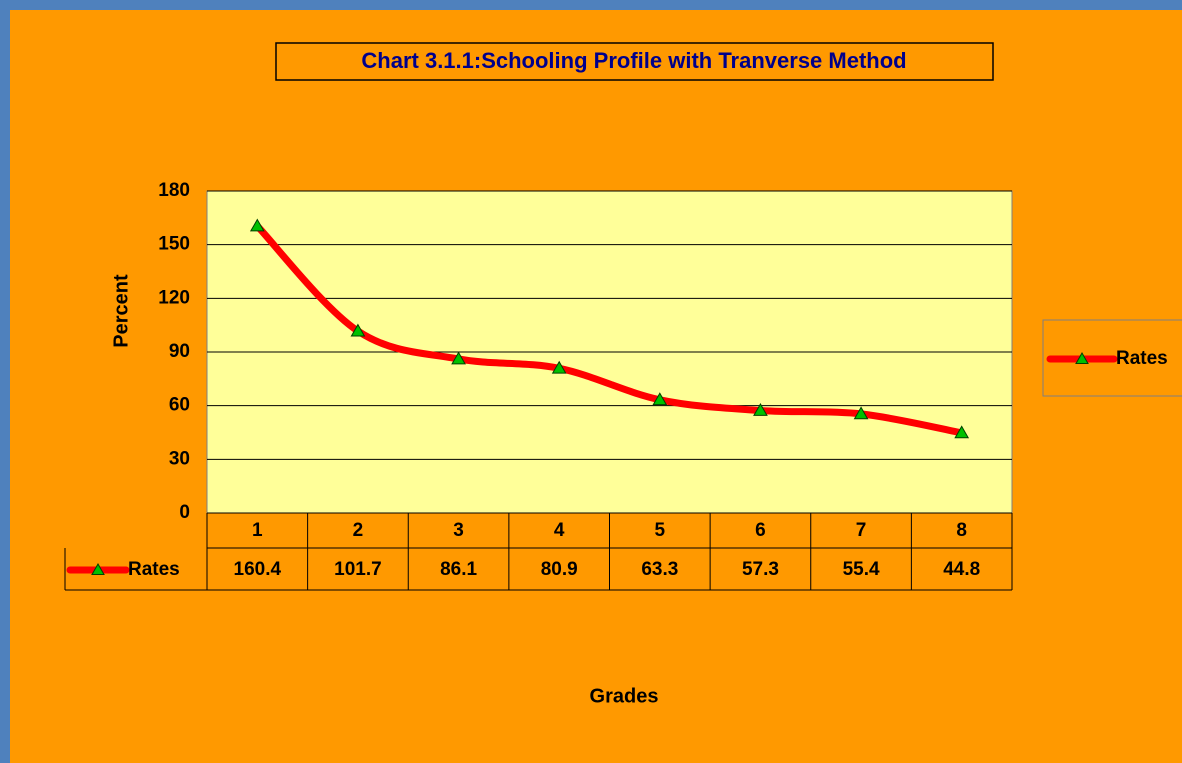 The width and height of the screenshot is (1182, 763). Describe the element at coordinates (174, 190) in the screenshot. I see `y-tick-label: 180` at that location.